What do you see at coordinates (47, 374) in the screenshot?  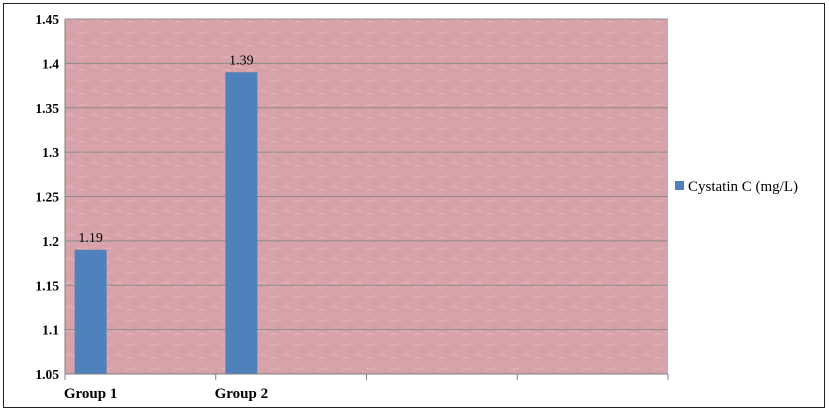 I see `y-tick-label: 1.05` at bounding box center [47, 374].